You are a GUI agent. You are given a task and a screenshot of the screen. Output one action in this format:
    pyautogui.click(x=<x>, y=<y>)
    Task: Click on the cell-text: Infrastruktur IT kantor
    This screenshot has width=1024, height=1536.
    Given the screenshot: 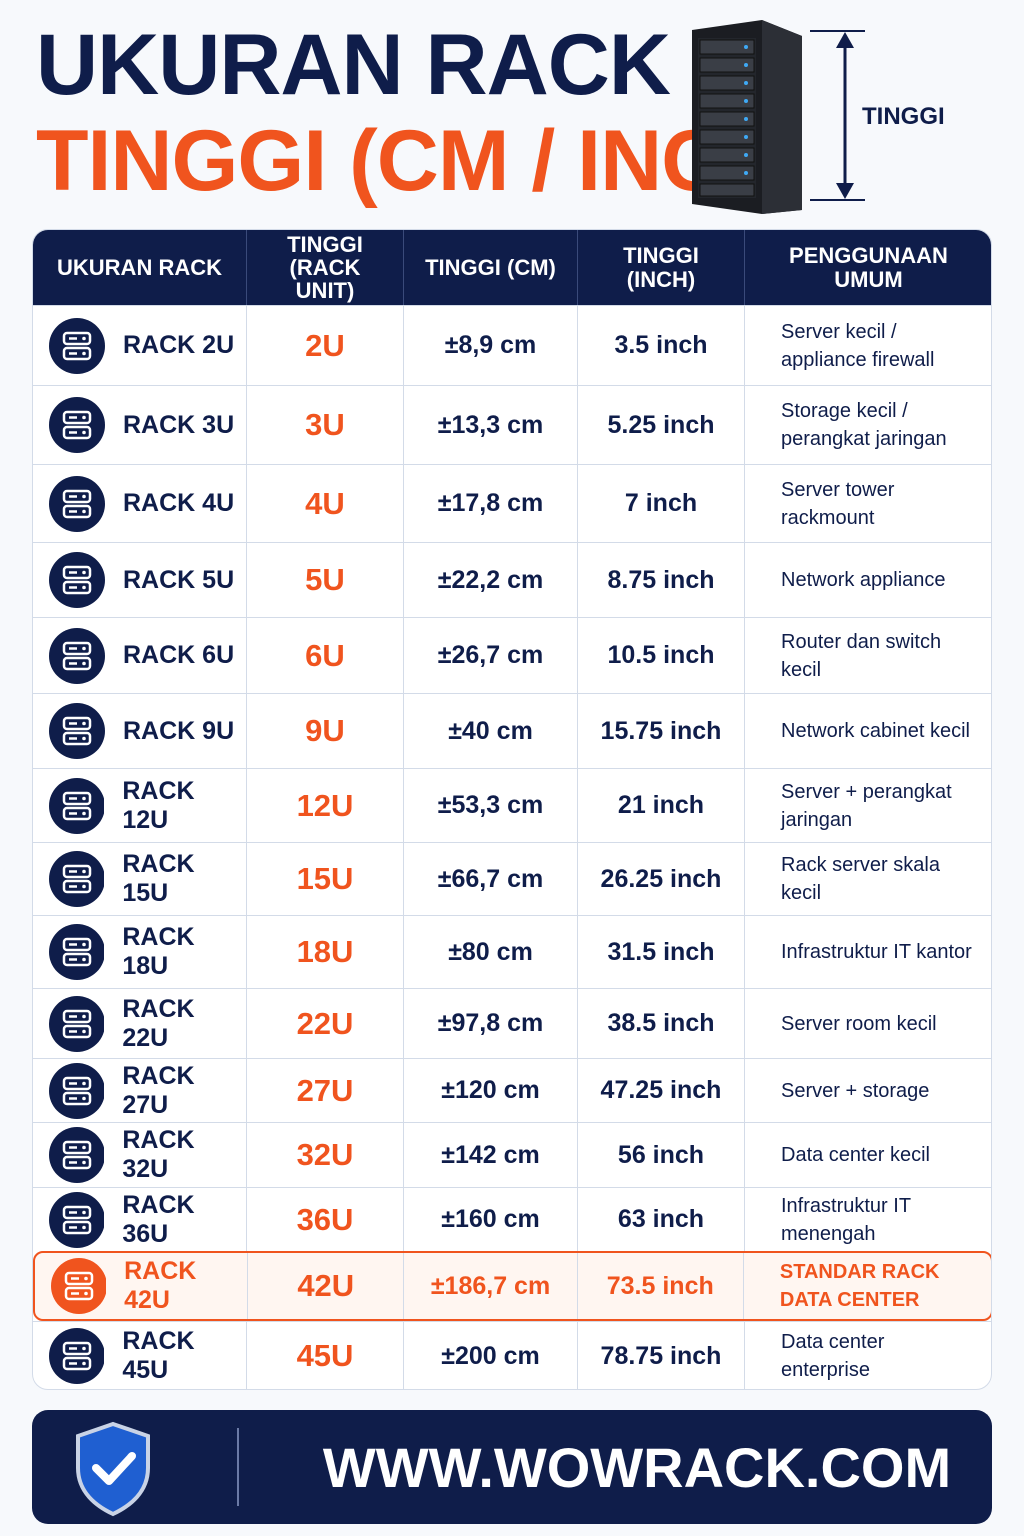 What is the action you would take?
    pyautogui.click(x=876, y=952)
    